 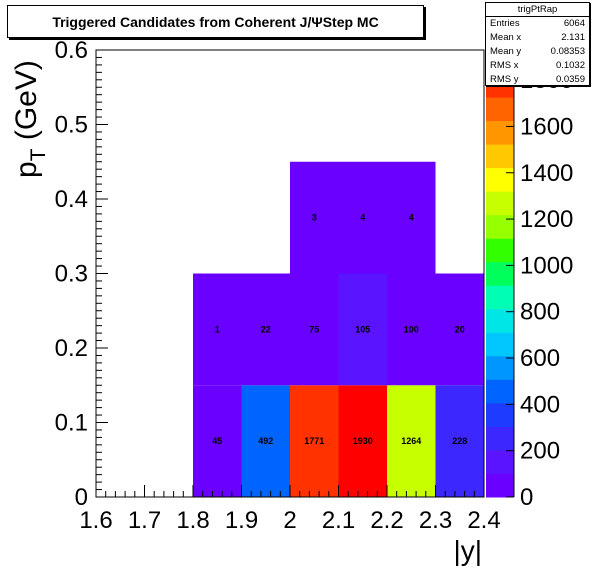 What do you see at coordinates (504, 65) in the screenshot?
I see `stats-label: RMS x` at bounding box center [504, 65].